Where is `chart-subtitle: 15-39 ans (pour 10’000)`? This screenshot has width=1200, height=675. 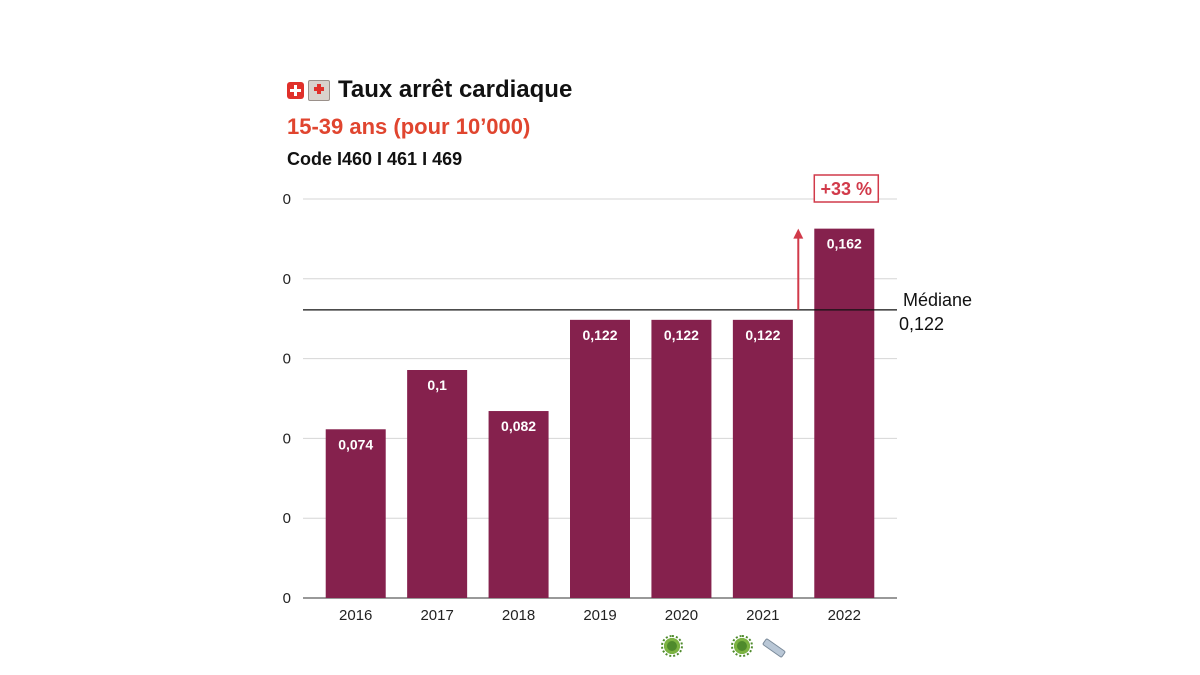
chart-subtitle: 15-39 ans (pour 10’000) is located at coordinates (409, 126).